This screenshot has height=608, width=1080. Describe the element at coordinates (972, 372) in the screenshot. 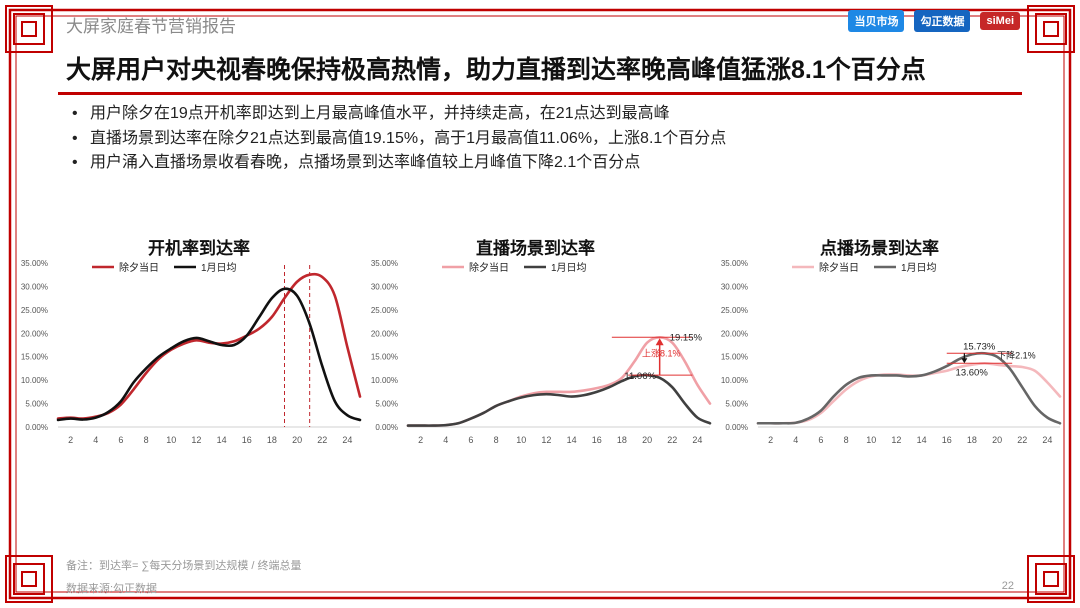

I see `peak-eve-label: 13.60%` at that location.